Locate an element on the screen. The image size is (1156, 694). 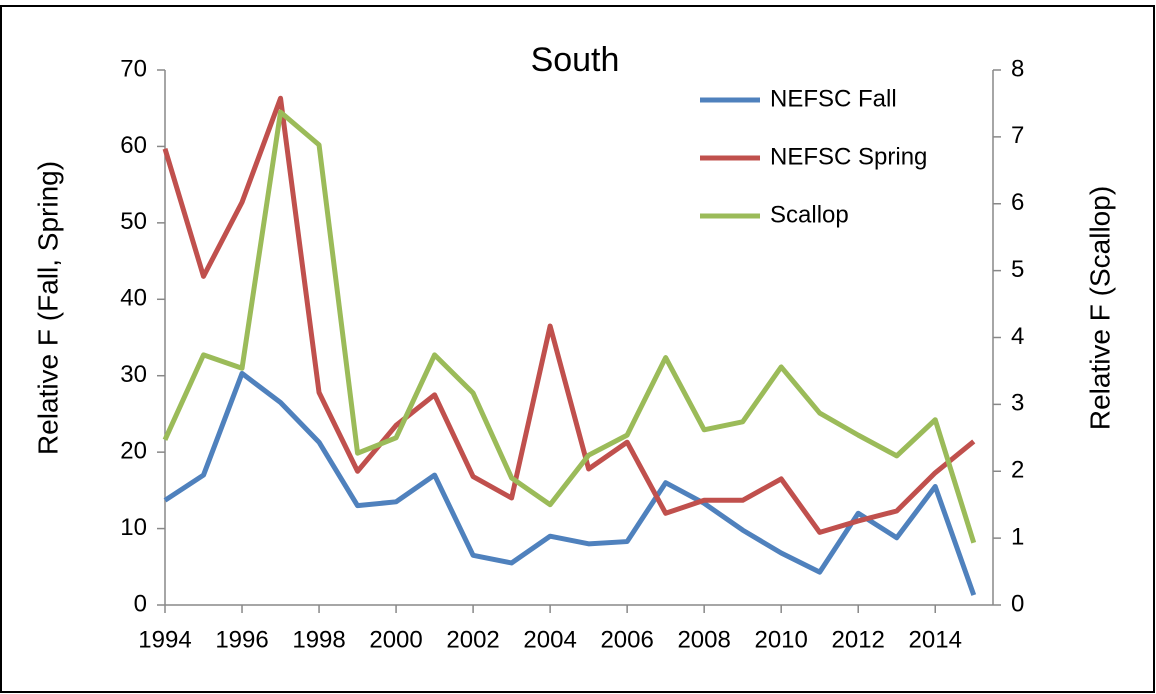
y-tick-label: 70 is located at coordinates (133, 68).